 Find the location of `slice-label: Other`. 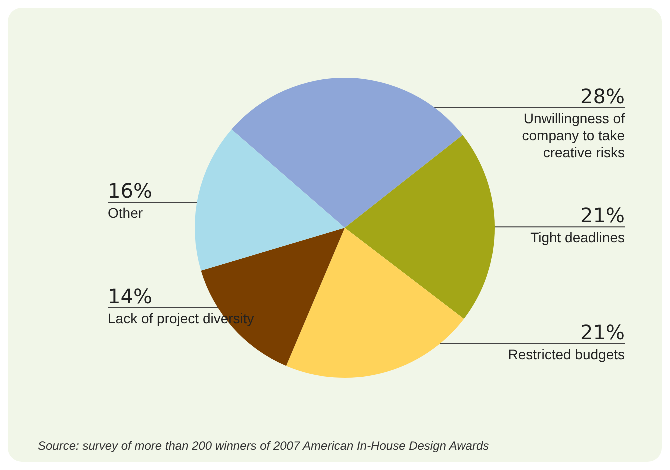

slice-label: Other is located at coordinates (126, 213).